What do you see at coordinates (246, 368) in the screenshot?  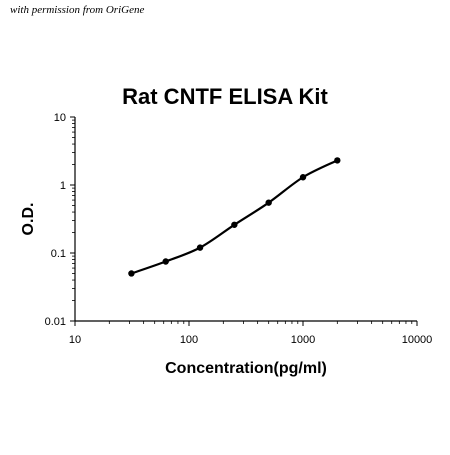 I see `x-axis-label: Concentration(pg/ml)` at bounding box center [246, 368].